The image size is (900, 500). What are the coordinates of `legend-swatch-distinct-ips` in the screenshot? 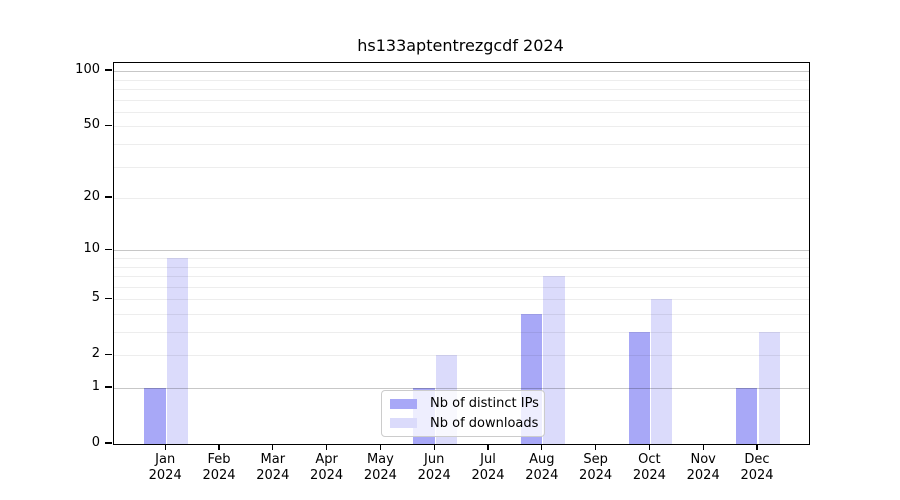 It's located at (403, 403).